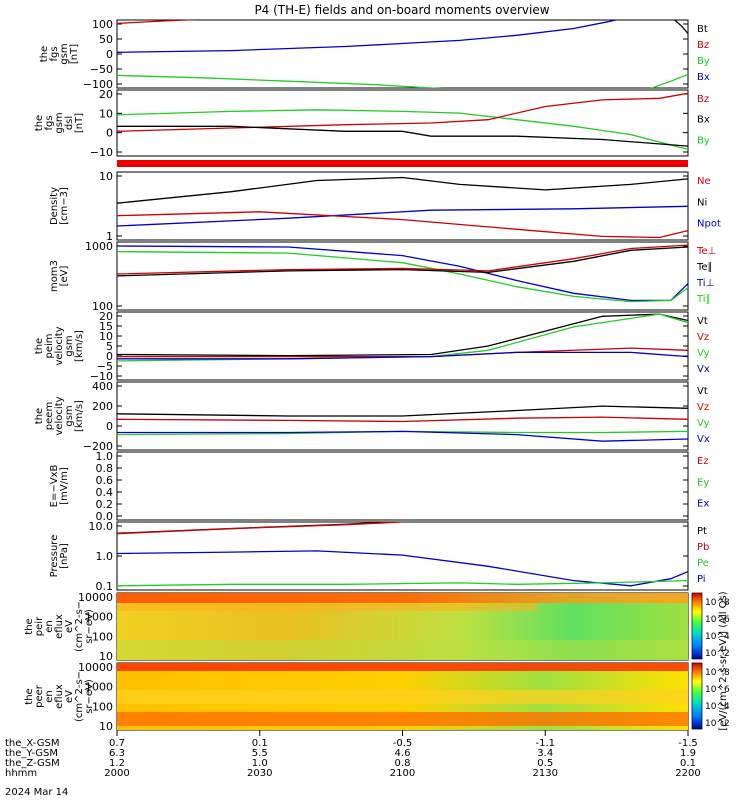  I want to click on legend-Te∥: Te∥, so click(704, 267).